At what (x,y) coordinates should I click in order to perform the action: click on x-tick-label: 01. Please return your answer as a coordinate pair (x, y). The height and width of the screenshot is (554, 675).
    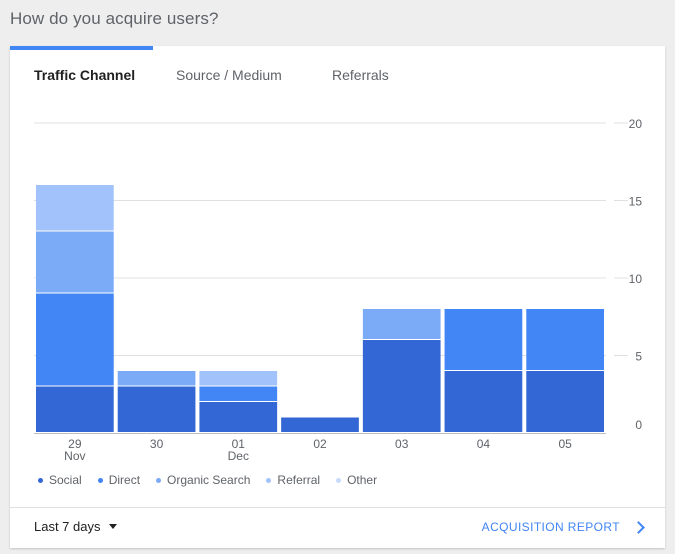
    Looking at the image, I should click on (239, 444).